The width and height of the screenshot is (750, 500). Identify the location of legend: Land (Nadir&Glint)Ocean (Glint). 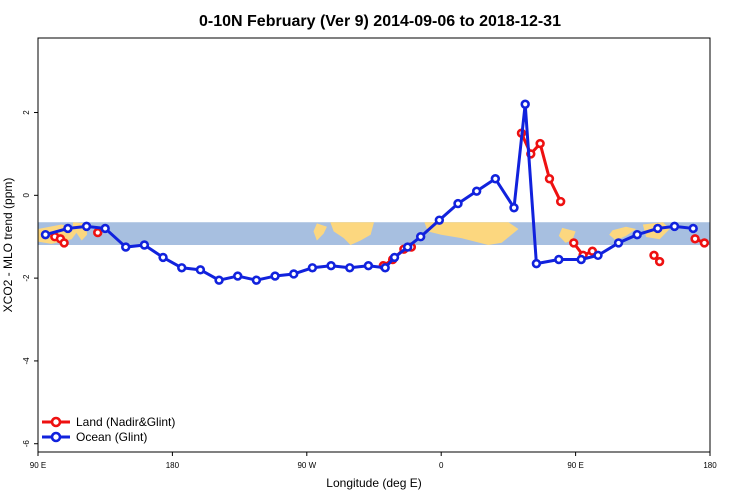
(108, 429).